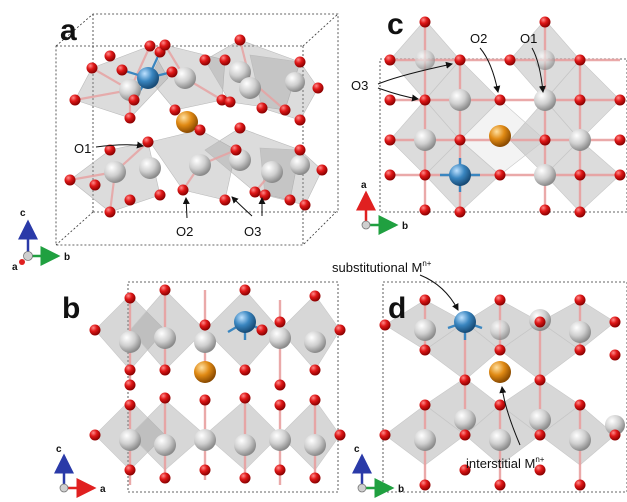 The height and width of the screenshot is (502, 627). I want to click on site-label-o3-c: O3, so click(359, 85).